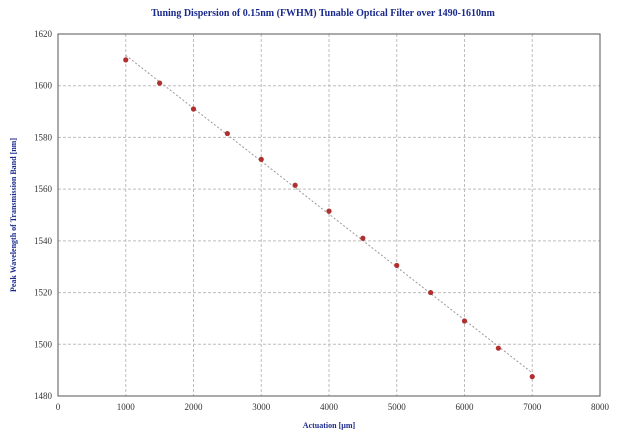  What do you see at coordinates (58, 407) in the screenshot?
I see `x-tick-label: 0` at bounding box center [58, 407].